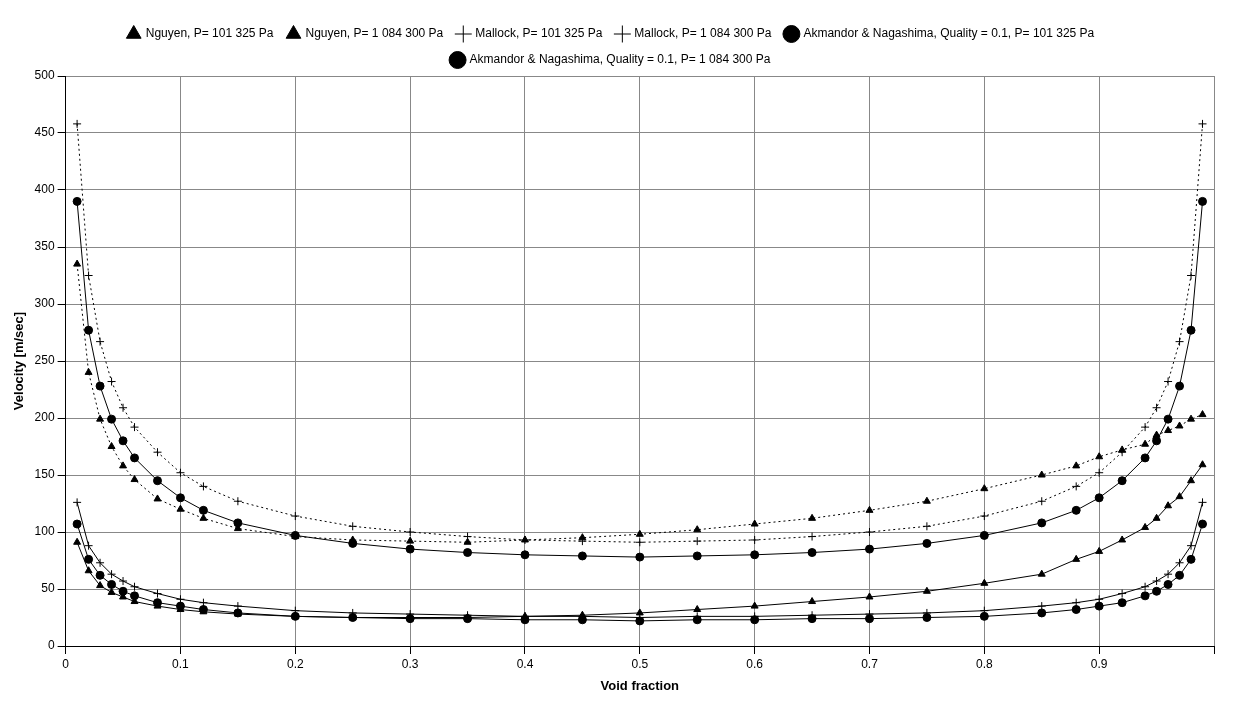 Image resolution: width=1238 pixels, height=707 pixels. I want to click on x-tick-label: 0.5, so click(640, 663).